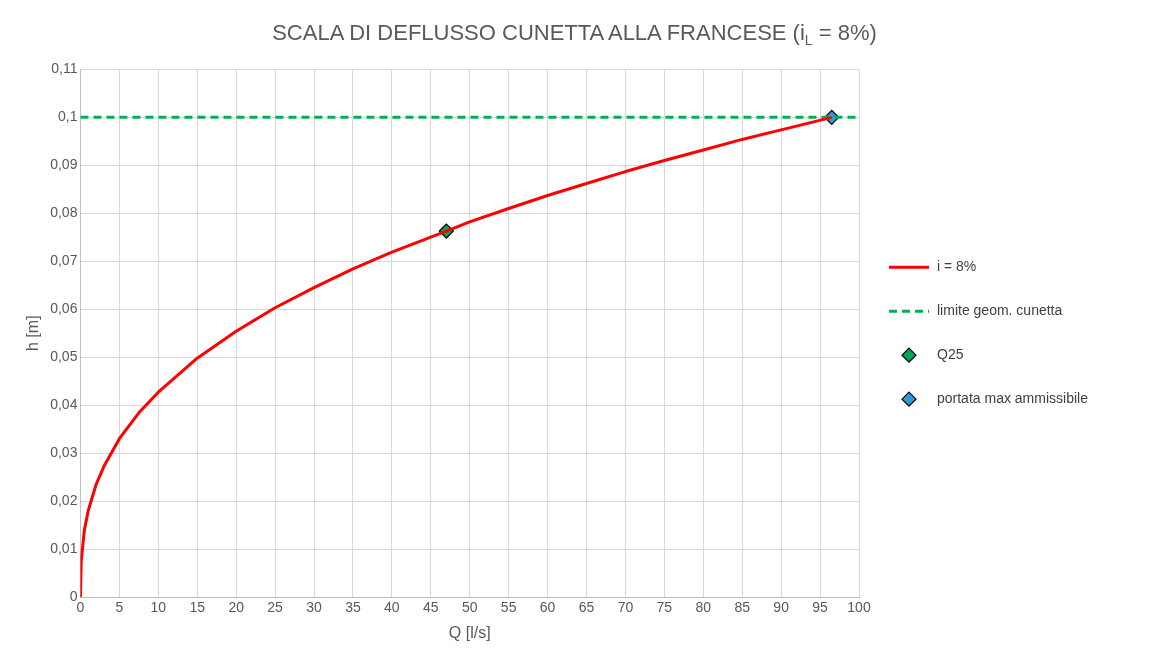 Image resolution: width=1149 pixels, height=657 pixels. Describe the element at coordinates (64, 499) in the screenshot. I see `y-tick-label: 0,02` at that location.